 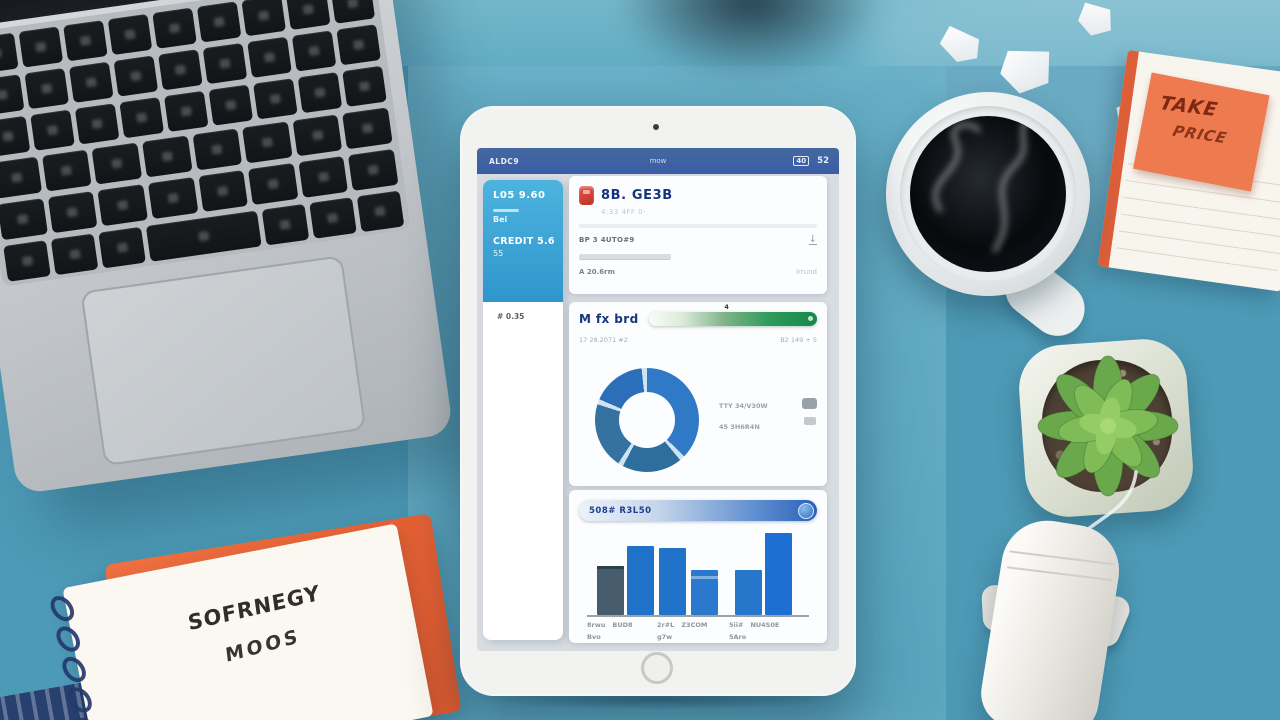 What do you see at coordinates (637, 195) in the screenshot?
I see `card1-title: 8B. GE3B` at bounding box center [637, 195].